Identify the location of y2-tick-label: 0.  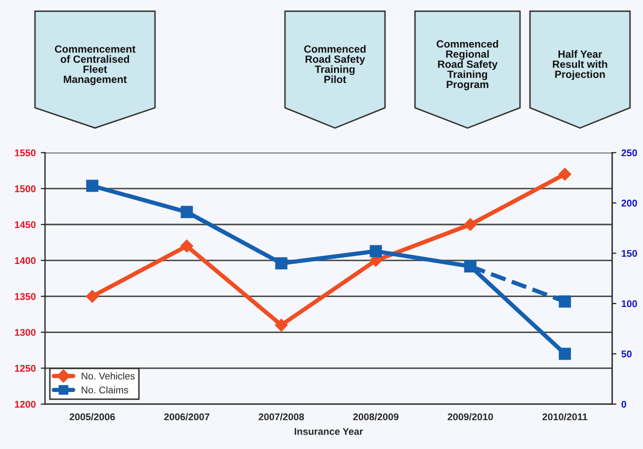
(624, 404).